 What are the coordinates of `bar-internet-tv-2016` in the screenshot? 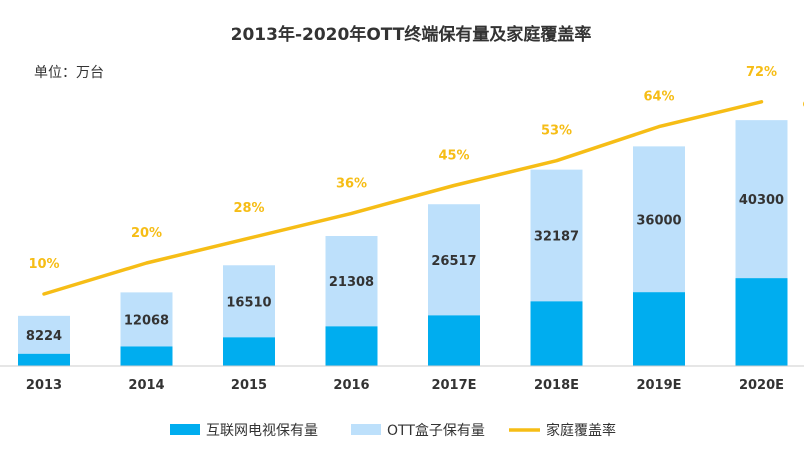 It's located at (351, 346).